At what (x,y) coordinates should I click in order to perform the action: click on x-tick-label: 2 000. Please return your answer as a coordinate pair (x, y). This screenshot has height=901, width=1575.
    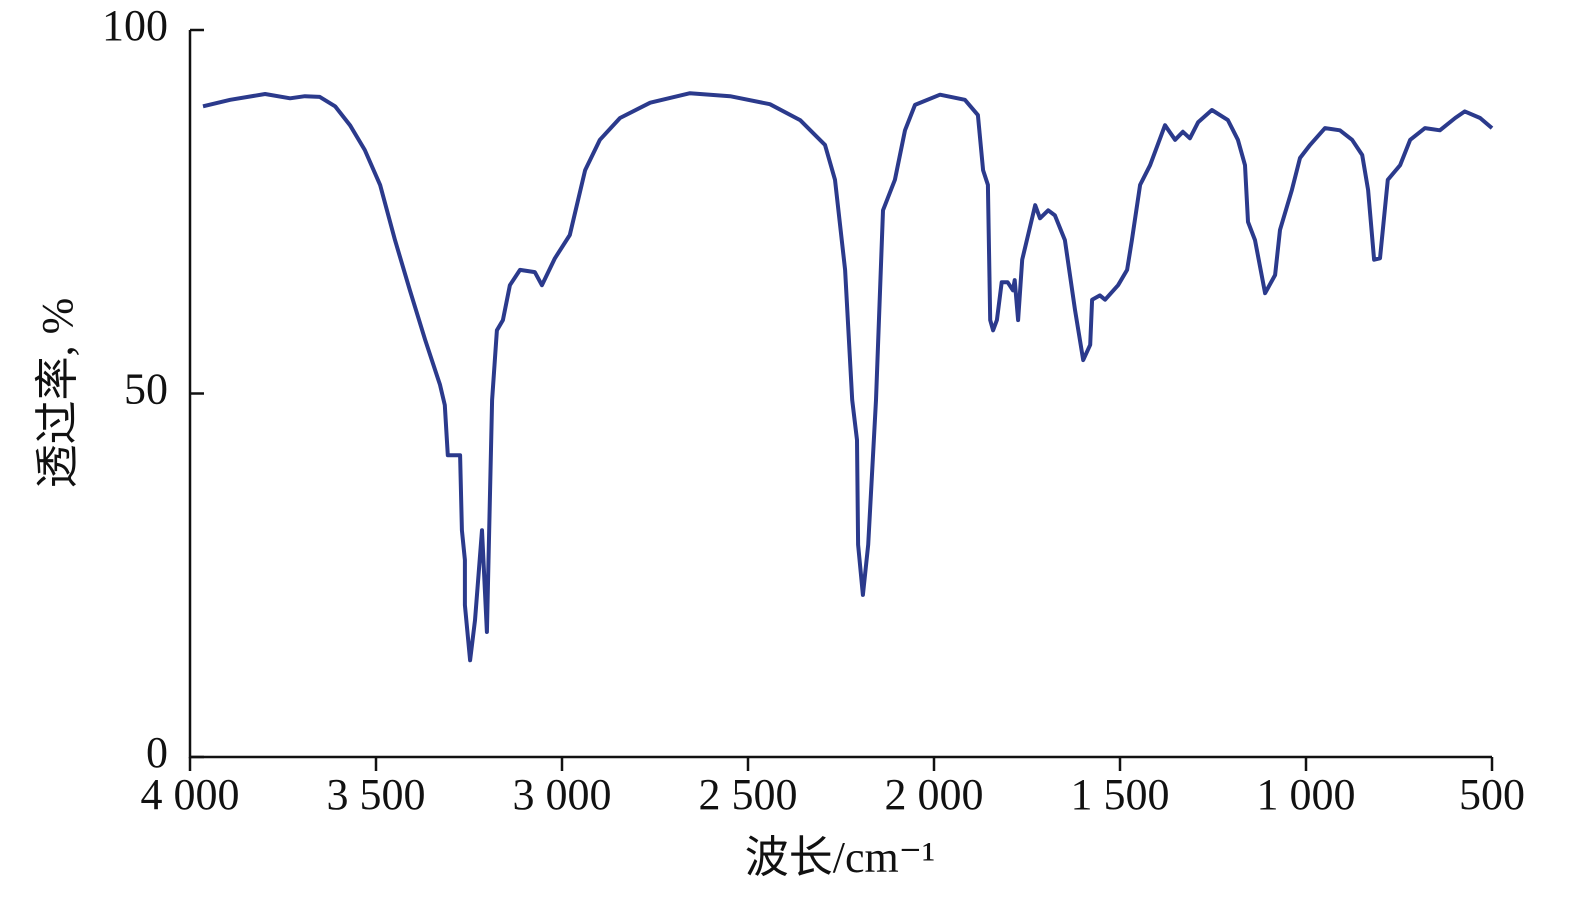
    Looking at the image, I should click on (934, 794).